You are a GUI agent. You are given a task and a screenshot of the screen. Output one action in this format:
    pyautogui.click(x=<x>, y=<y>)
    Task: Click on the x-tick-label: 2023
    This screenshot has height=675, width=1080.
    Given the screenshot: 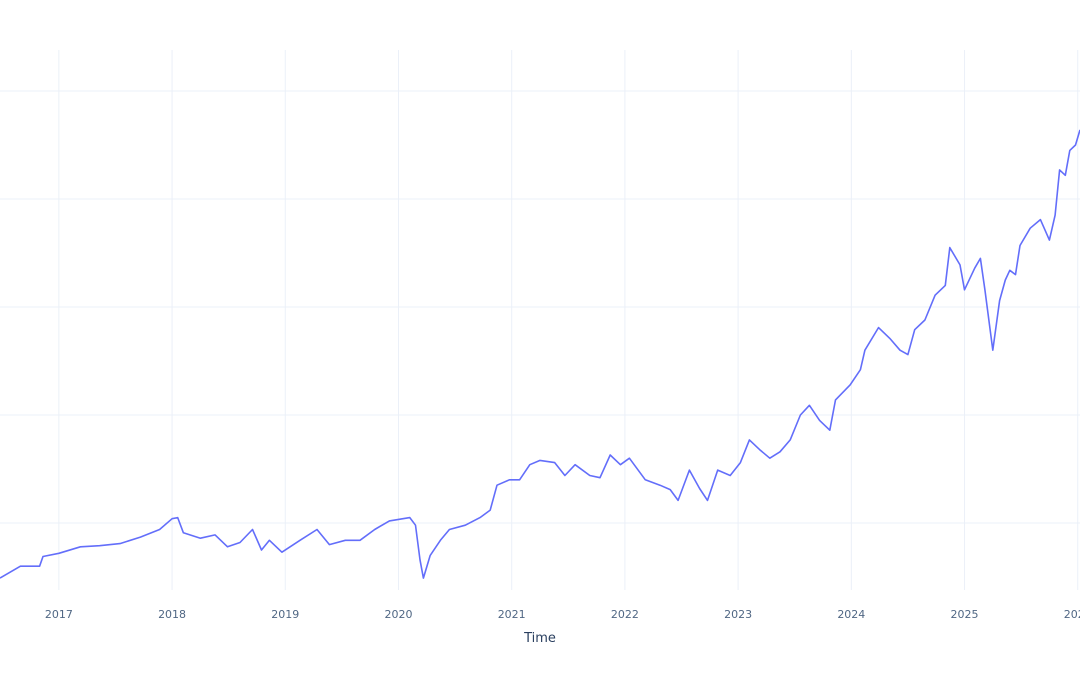 What is the action you would take?
    pyautogui.click(x=738, y=614)
    